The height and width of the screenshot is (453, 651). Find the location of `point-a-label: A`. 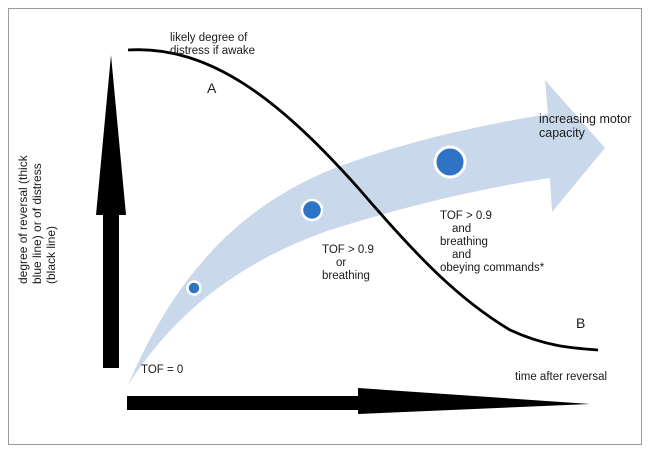

point-a-label: A is located at coordinates (212, 88).